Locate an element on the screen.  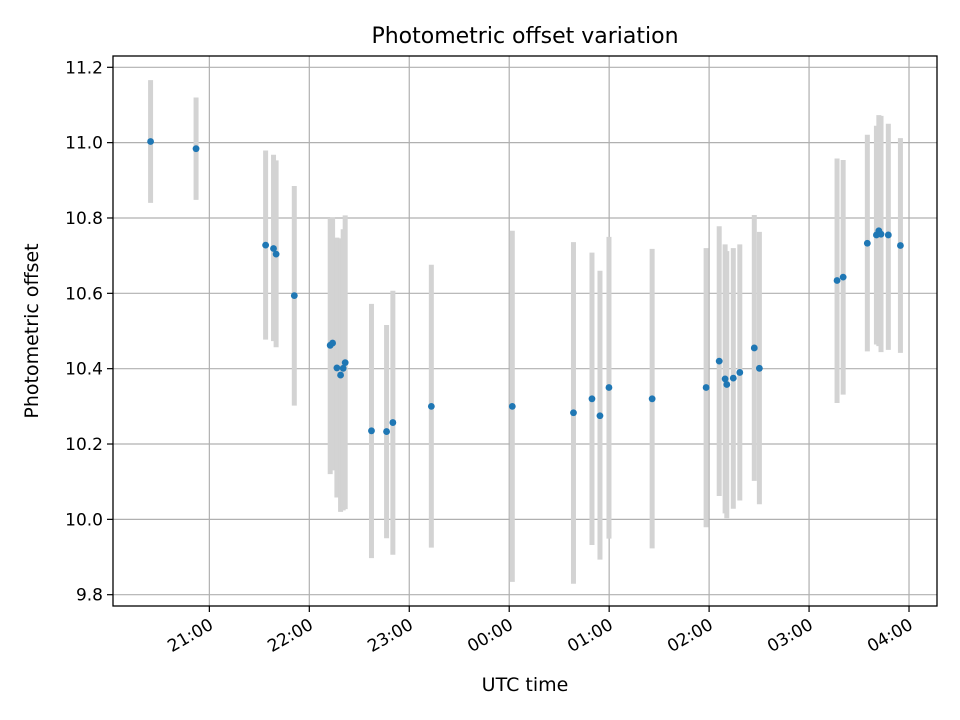
y-axis-label: Photometric offset is located at coordinates (32, 330).